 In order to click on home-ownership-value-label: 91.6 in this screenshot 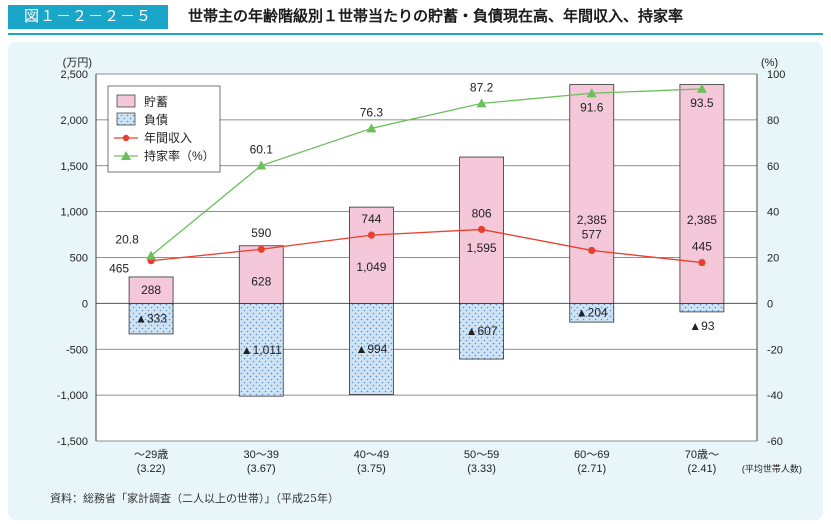, I will do `click(592, 107)`.